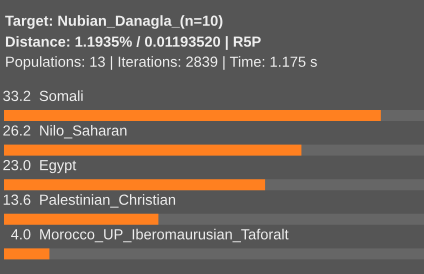 This screenshot has width=424, height=274. What do you see at coordinates (17, 199) in the screenshot?
I see `data-label: 13.6` at bounding box center [17, 199].